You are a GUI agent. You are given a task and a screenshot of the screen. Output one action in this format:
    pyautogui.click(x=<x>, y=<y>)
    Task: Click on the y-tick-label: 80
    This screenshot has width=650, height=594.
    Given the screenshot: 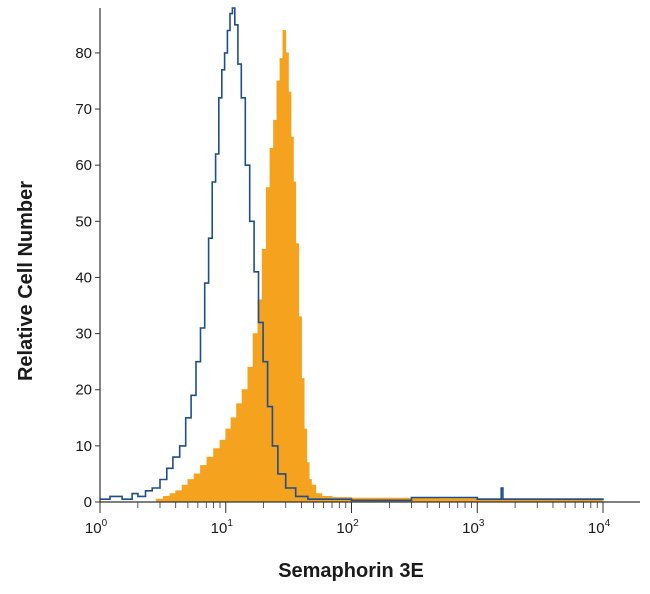 What is the action you would take?
    pyautogui.click(x=83, y=53)
    